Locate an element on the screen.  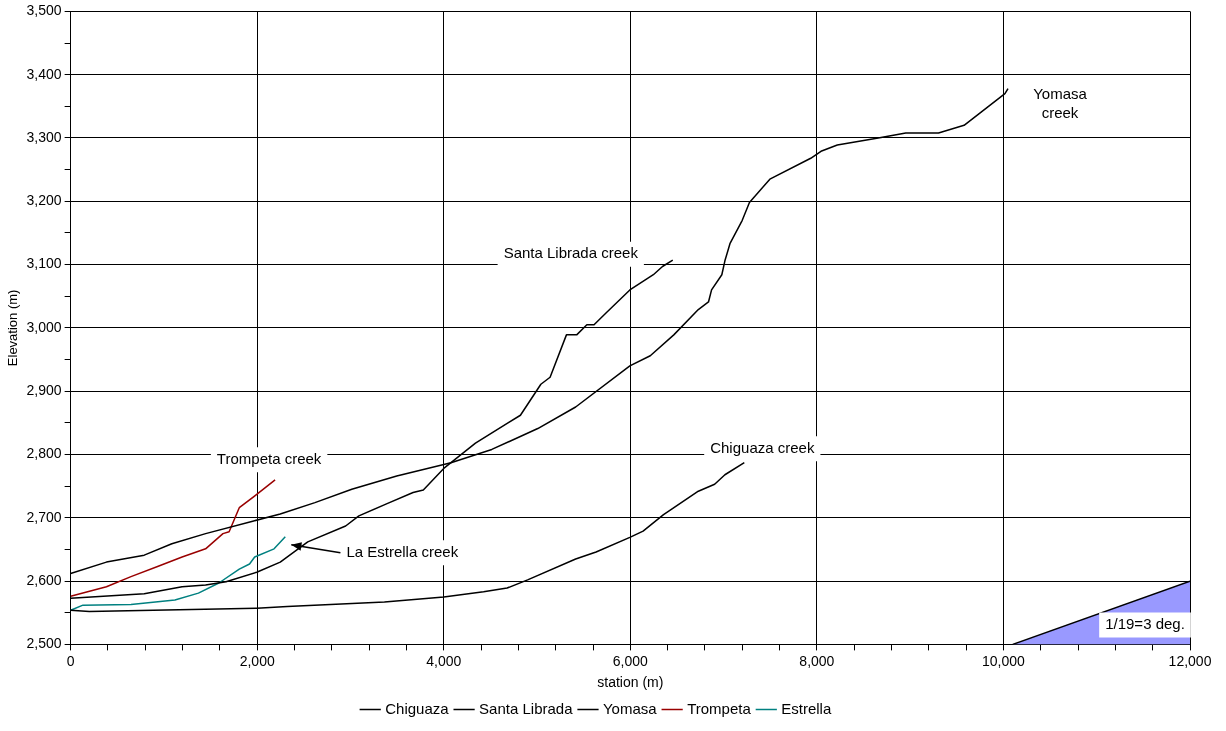
x-tick-label: 6,000 is located at coordinates (630, 660).